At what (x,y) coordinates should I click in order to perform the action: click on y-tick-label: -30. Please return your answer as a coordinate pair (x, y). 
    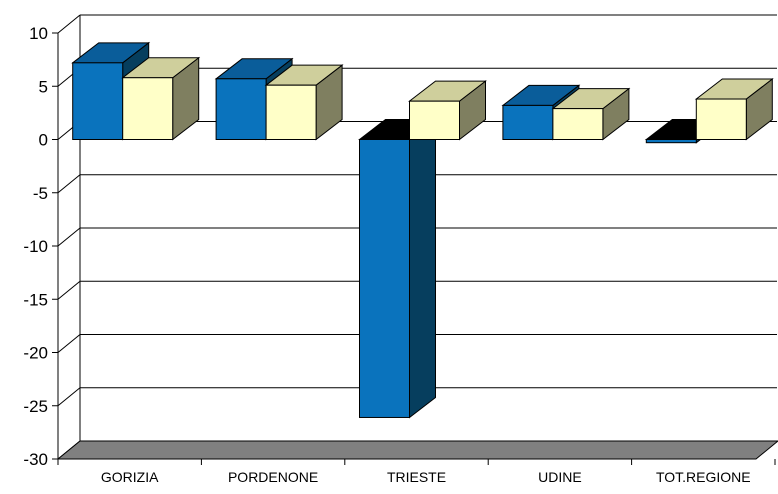
    Looking at the image, I should click on (35, 459).